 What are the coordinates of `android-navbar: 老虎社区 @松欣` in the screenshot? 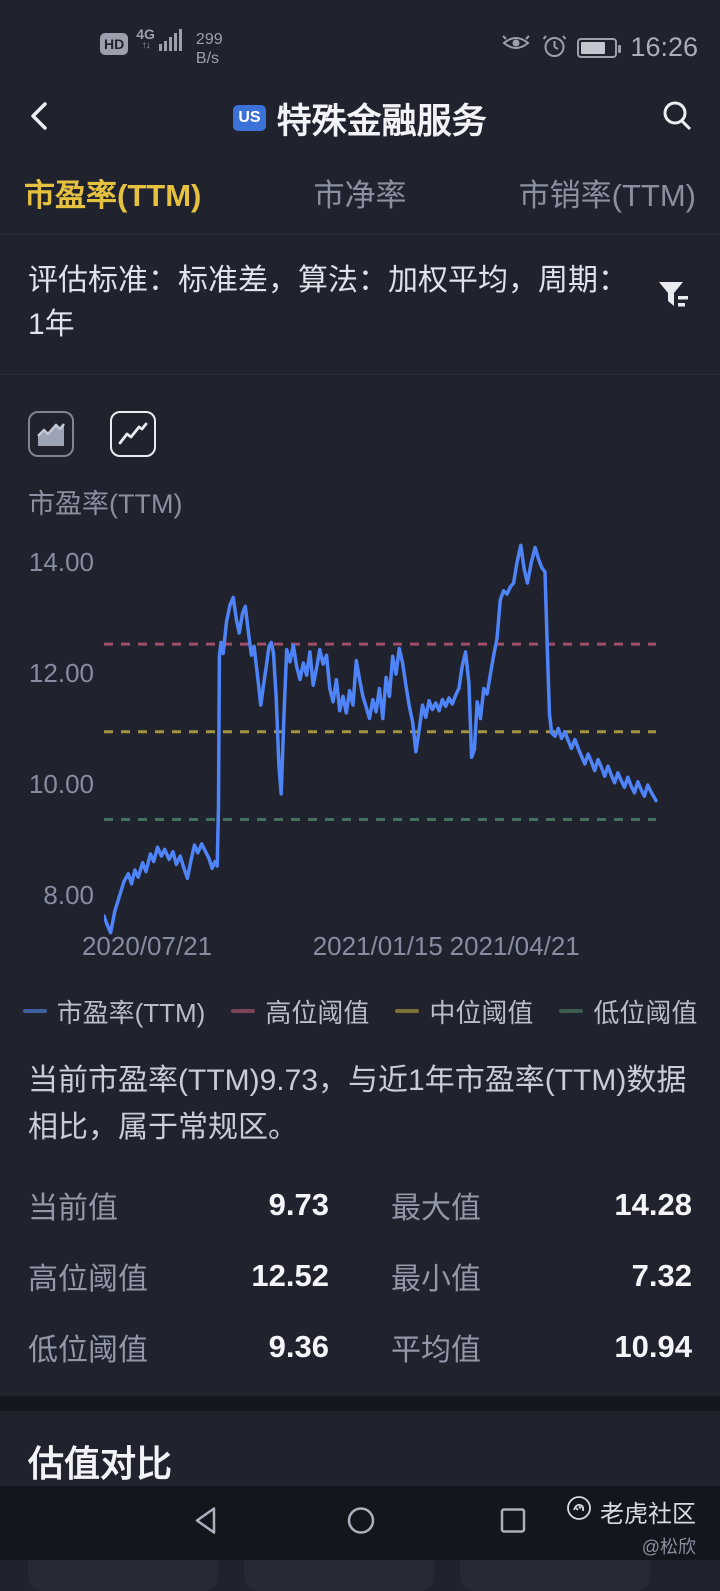 It's located at (360, 1523).